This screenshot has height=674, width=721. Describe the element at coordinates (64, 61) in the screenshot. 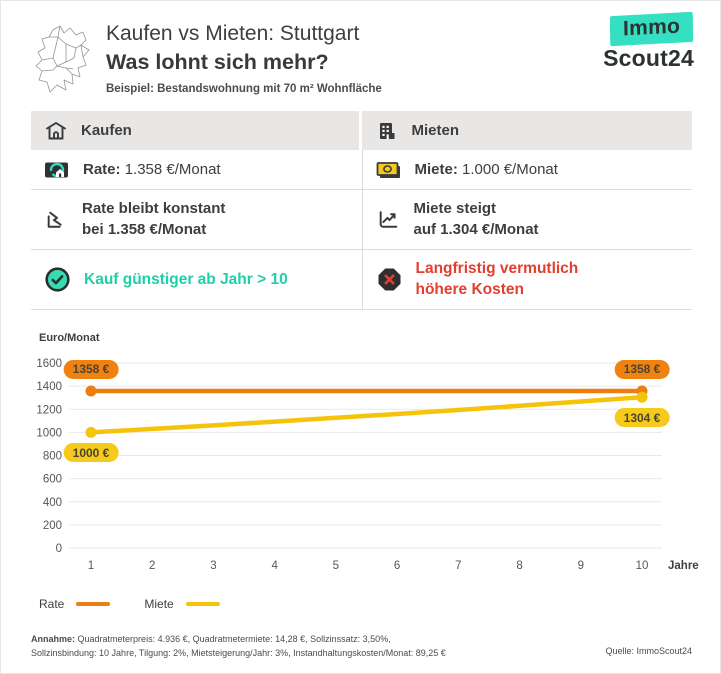

I see `map-sketch-icon` at that location.